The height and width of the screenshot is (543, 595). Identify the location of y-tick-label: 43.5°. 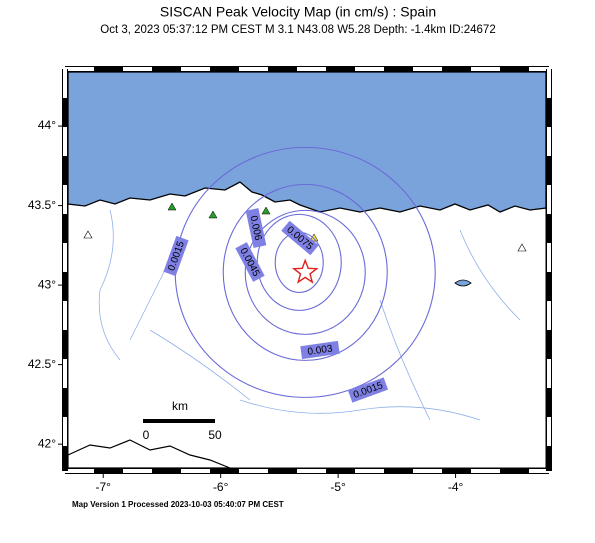
(42, 205).